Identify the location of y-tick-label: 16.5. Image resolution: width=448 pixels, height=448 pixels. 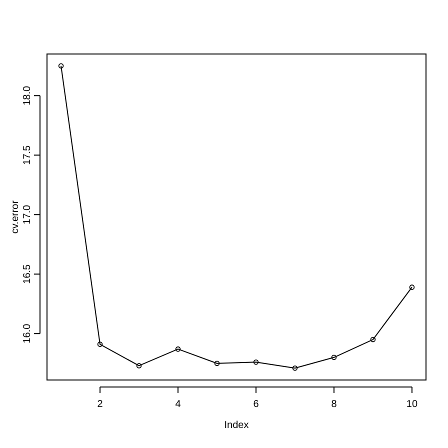
(27, 274).